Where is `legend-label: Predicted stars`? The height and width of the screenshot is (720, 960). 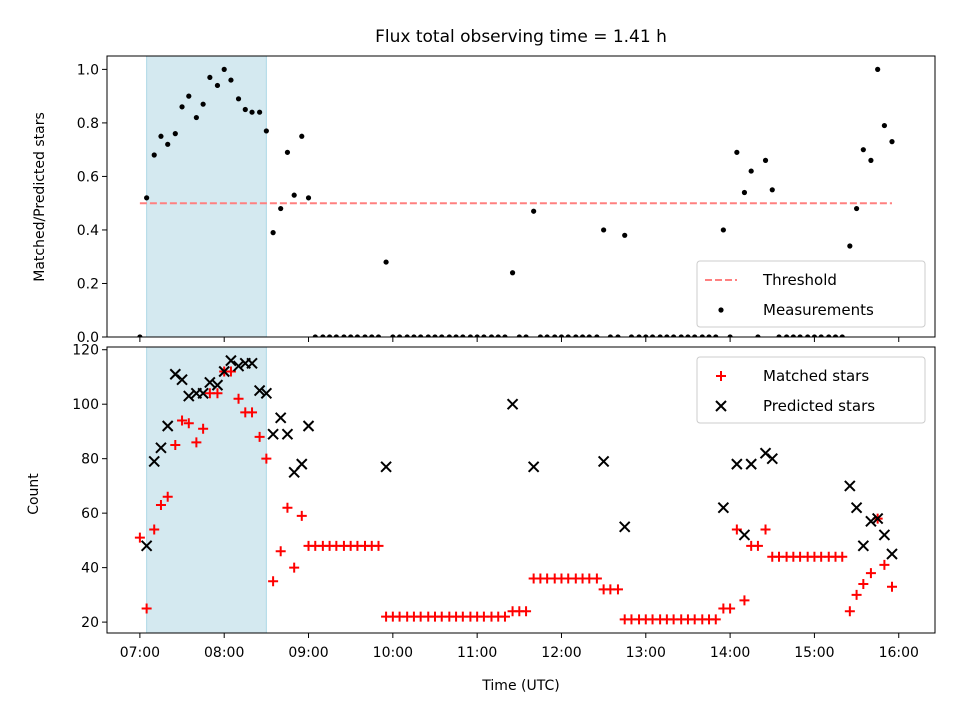
legend-label: Predicted stars is located at coordinates (819, 406).